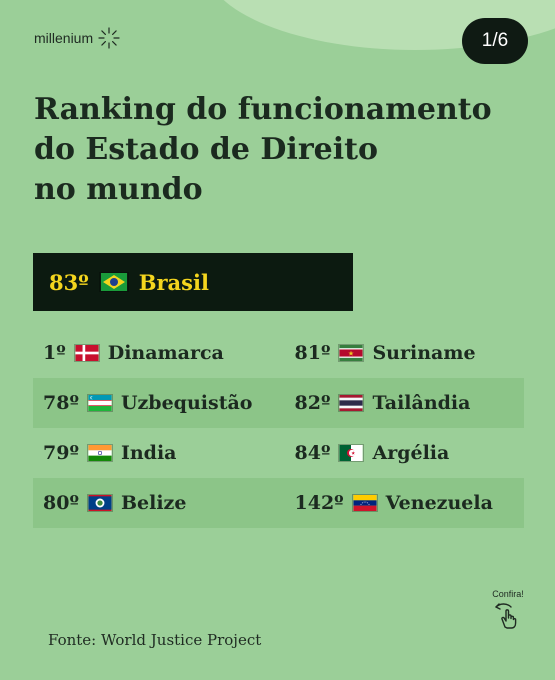 The height and width of the screenshot is (680, 555). Describe the element at coordinates (263, 109) in the screenshot. I see `title-line: Ranking do funcionamento` at that location.